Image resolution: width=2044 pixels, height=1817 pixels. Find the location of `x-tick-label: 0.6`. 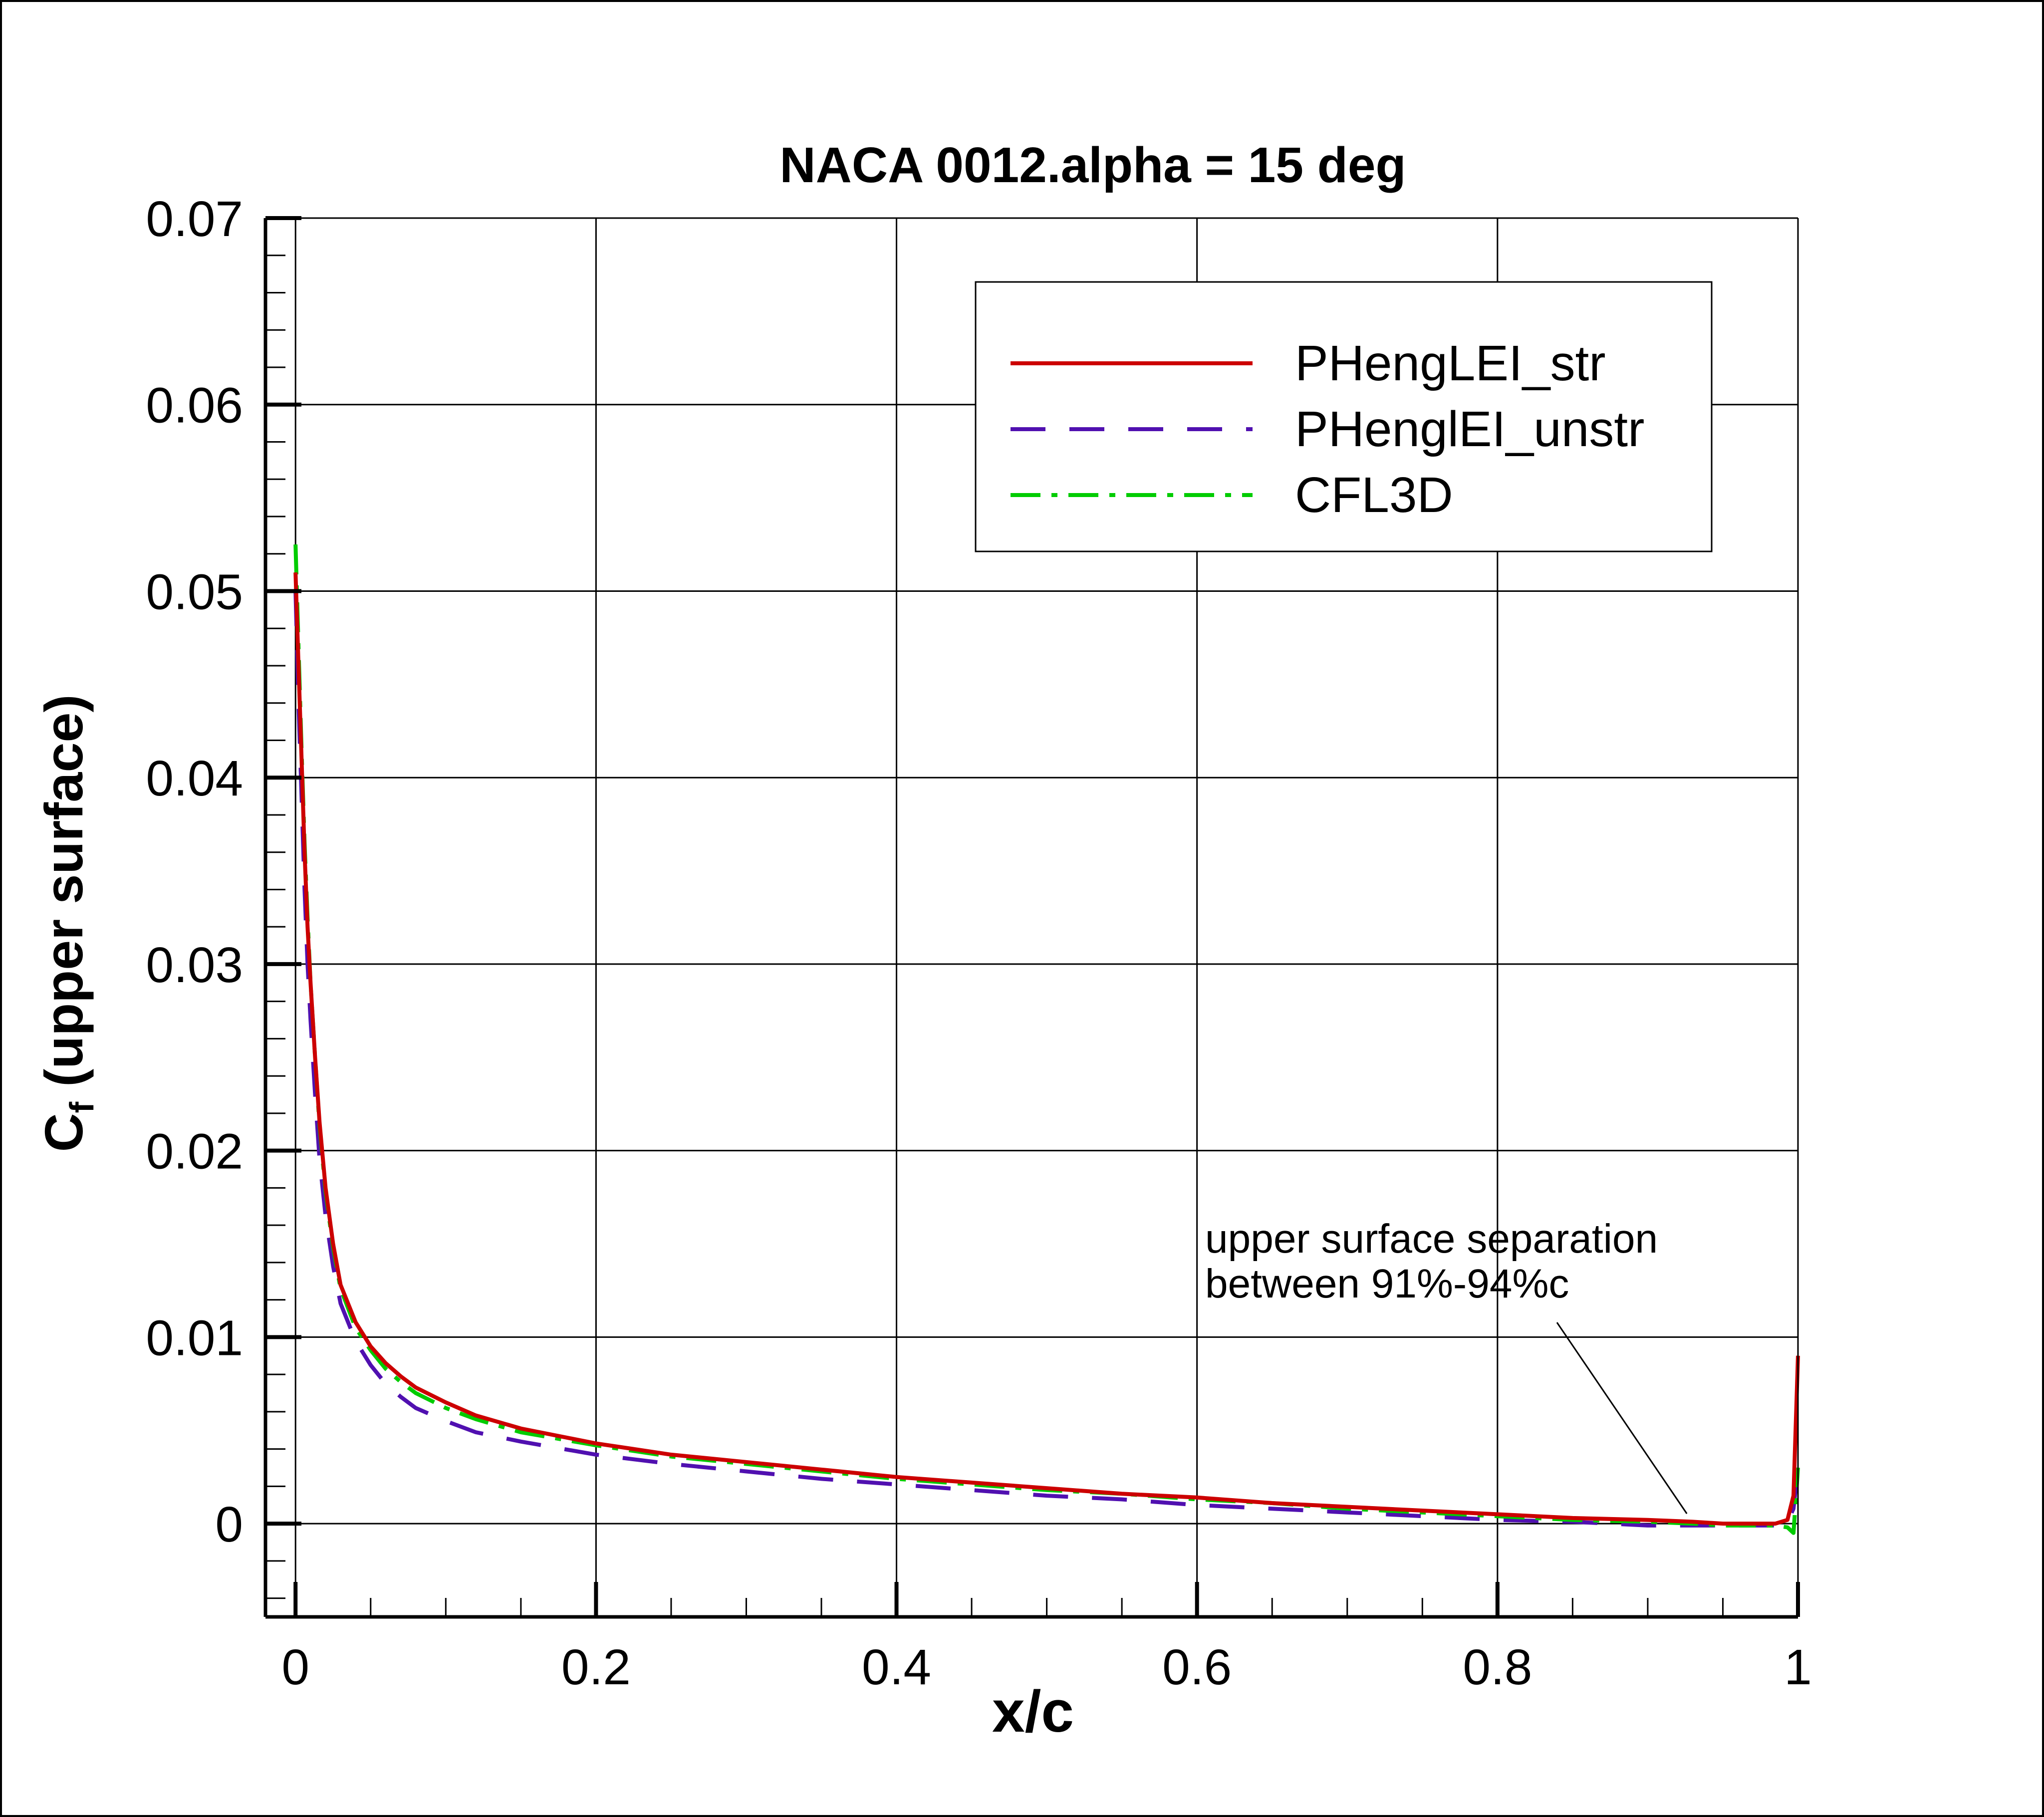

x-tick-label: 0.6 is located at coordinates (1197, 1667).